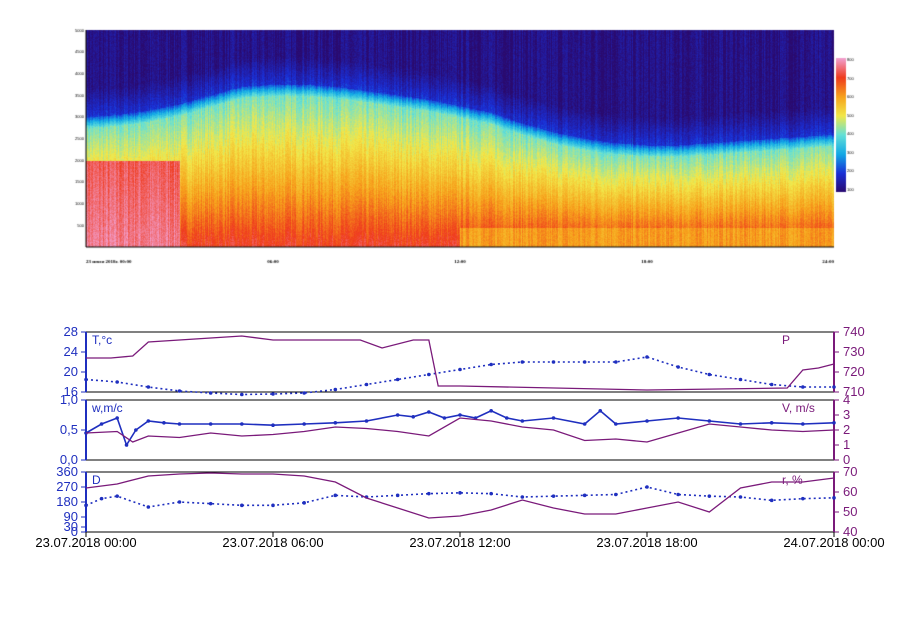 The height and width of the screenshot is (631, 900). I want to click on panel-dr-right-tick-label: 50, so click(850, 511).